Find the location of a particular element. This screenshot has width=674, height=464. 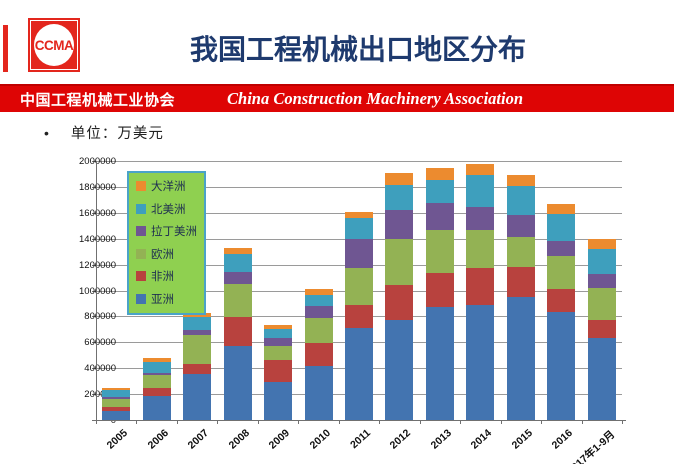

legend-item: 亚洲 is located at coordinates (166, 299).